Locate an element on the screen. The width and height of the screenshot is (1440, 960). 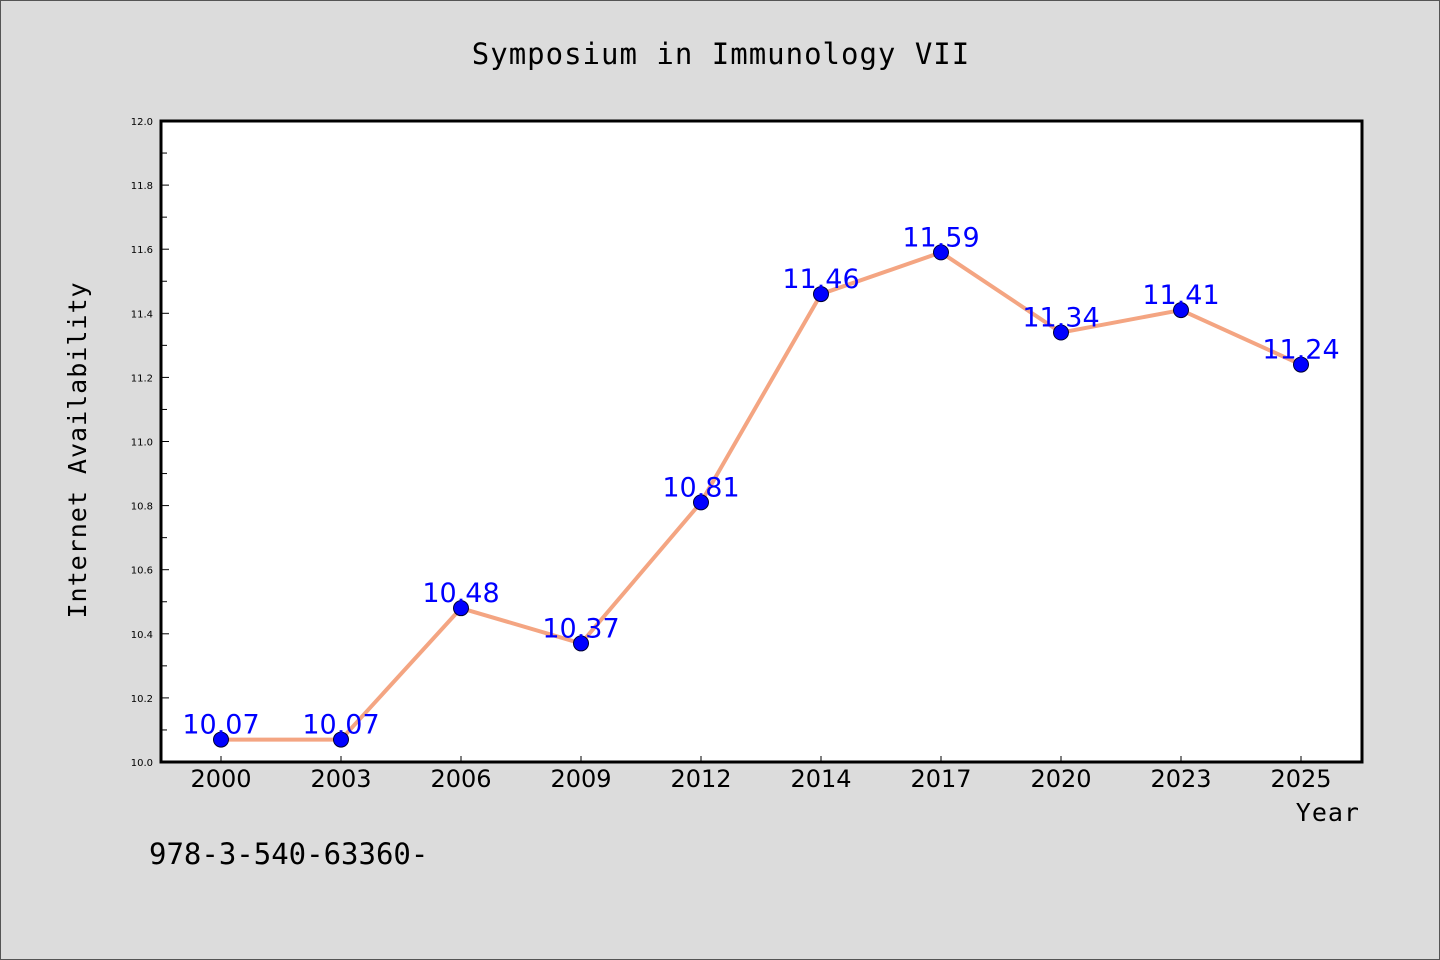
x-tick-label: 2017 is located at coordinates (940, 779).